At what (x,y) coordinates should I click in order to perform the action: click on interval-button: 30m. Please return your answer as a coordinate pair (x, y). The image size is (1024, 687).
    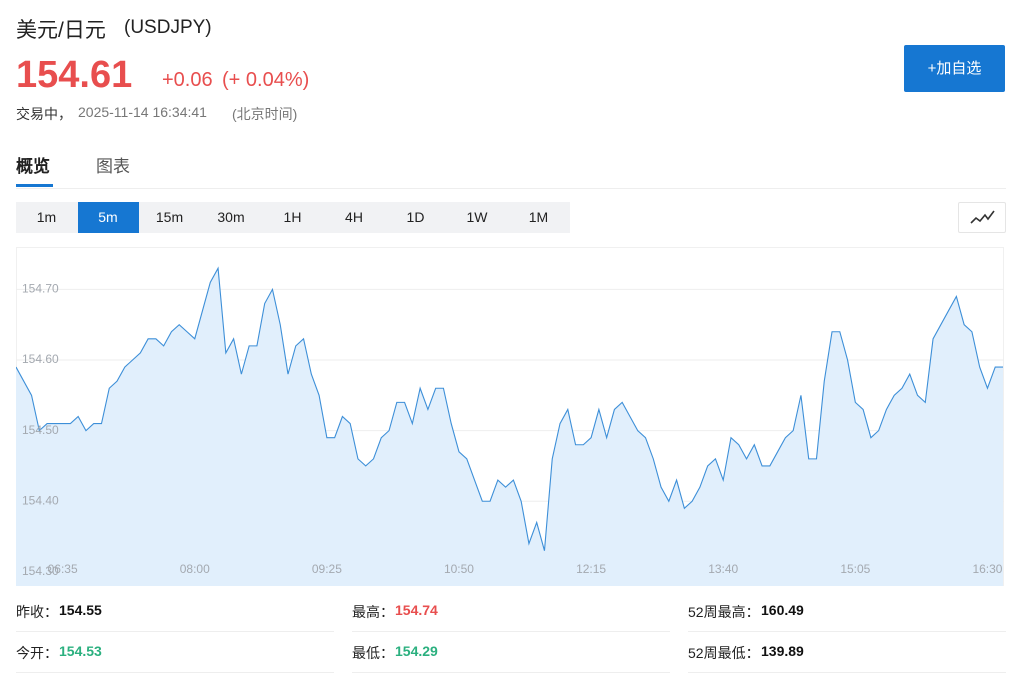
    Looking at the image, I should click on (231, 217).